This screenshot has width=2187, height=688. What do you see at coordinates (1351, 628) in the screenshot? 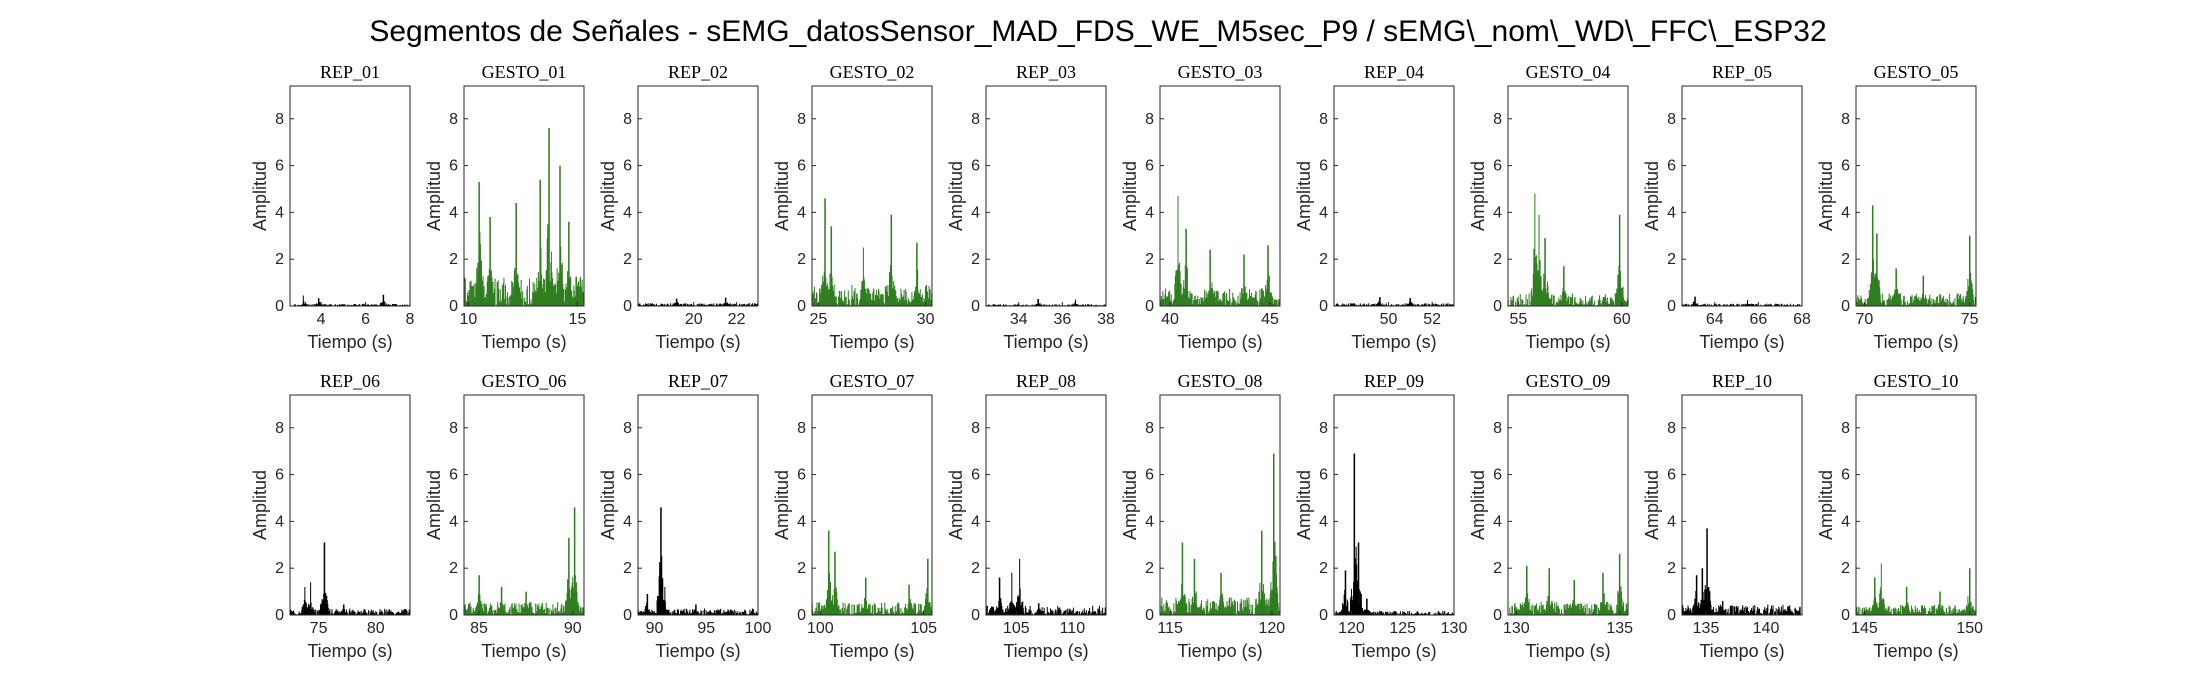
I see `x-tick-label: 120` at bounding box center [1351, 628].